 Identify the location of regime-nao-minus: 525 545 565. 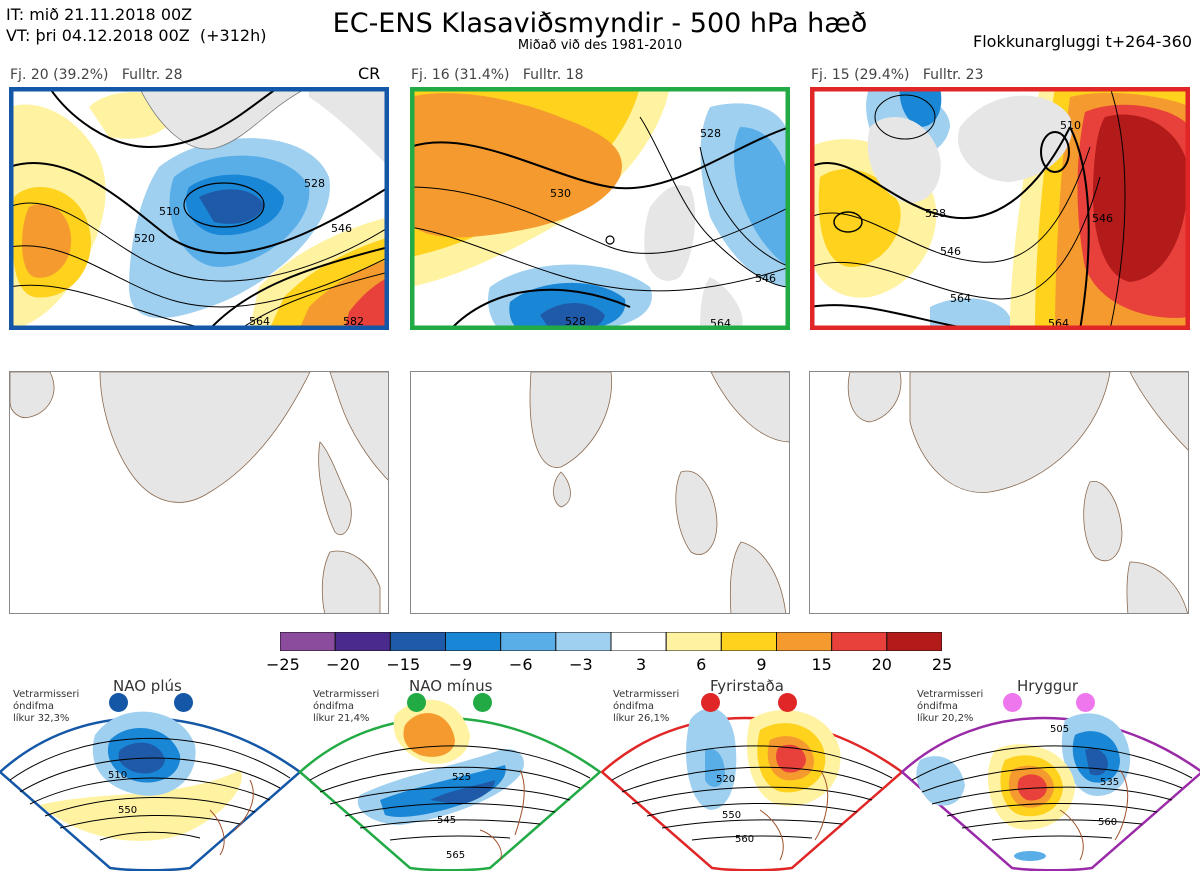
(450, 785).